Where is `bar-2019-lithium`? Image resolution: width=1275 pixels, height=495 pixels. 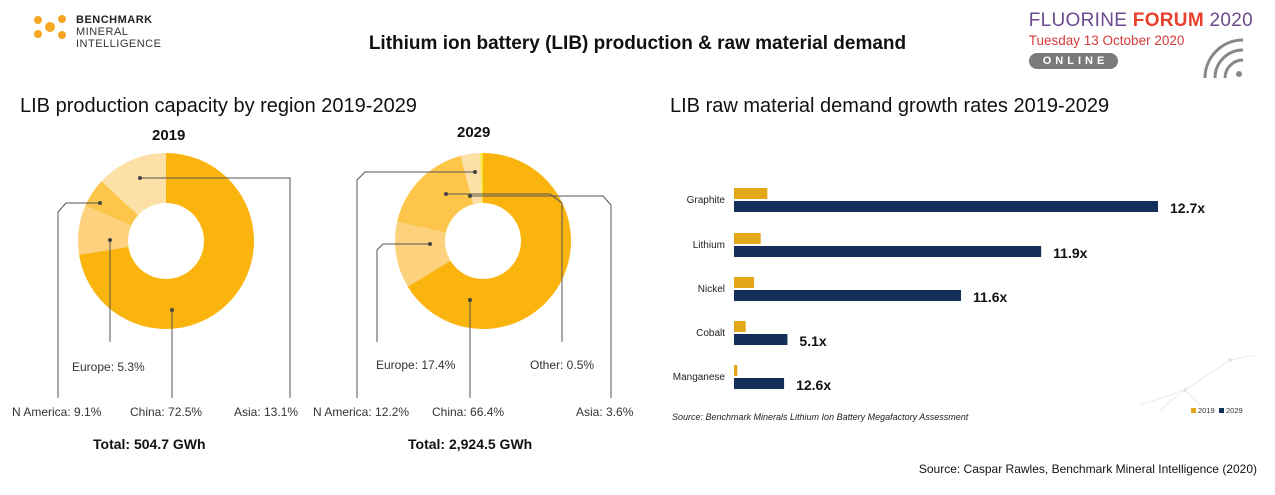 bar-2019-lithium is located at coordinates (747, 238).